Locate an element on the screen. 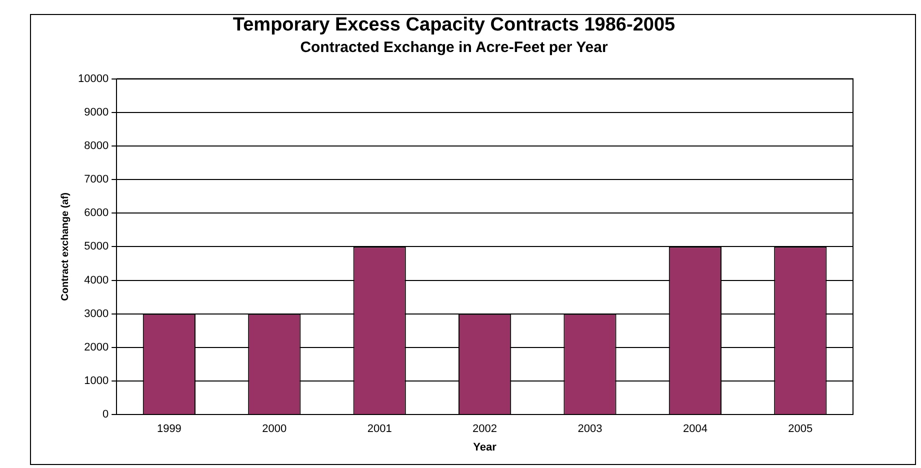  x-tick-label: 2003 is located at coordinates (590, 429).